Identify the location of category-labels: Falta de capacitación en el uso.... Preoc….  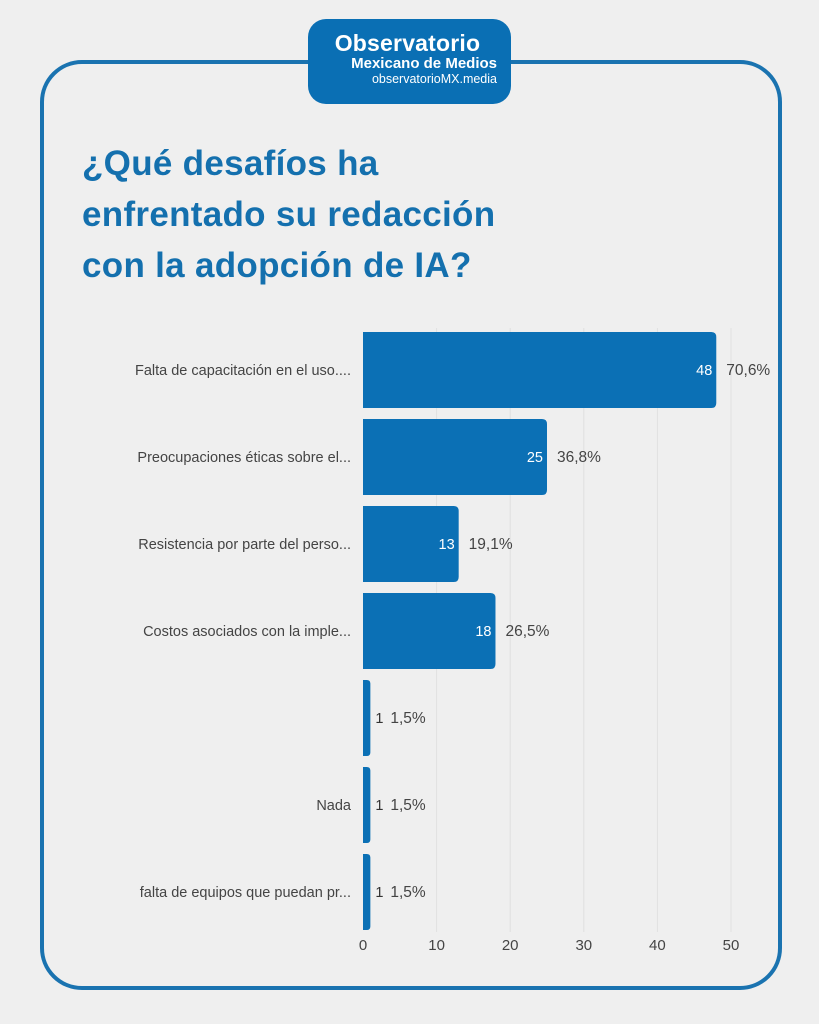
(243, 632).